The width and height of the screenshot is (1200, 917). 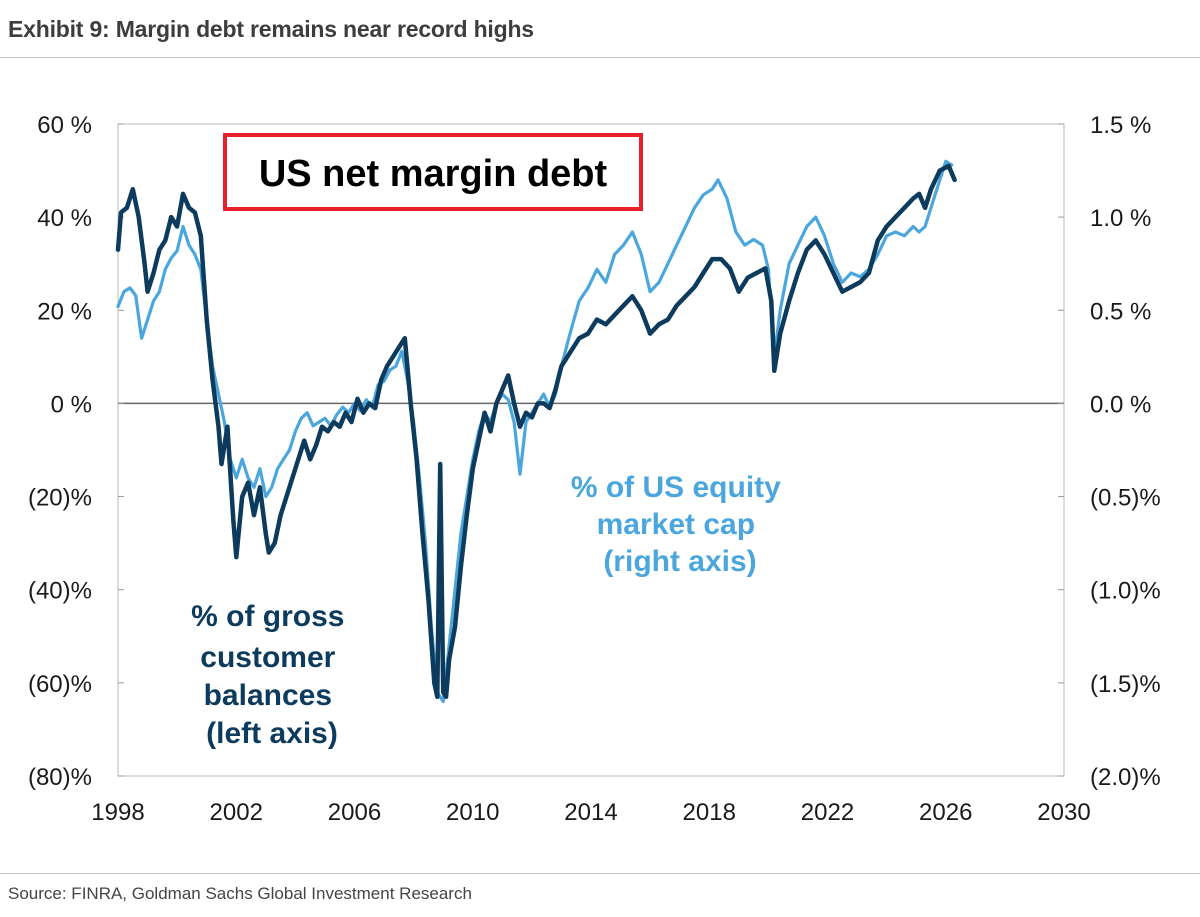 I want to click on x-axis-tick-label: 1998, so click(x=117, y=812).